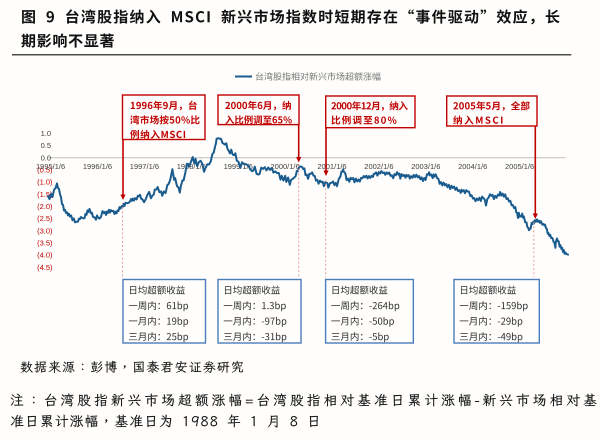  I want to click on svg-text: 2002/1/6, so click(378, 166).